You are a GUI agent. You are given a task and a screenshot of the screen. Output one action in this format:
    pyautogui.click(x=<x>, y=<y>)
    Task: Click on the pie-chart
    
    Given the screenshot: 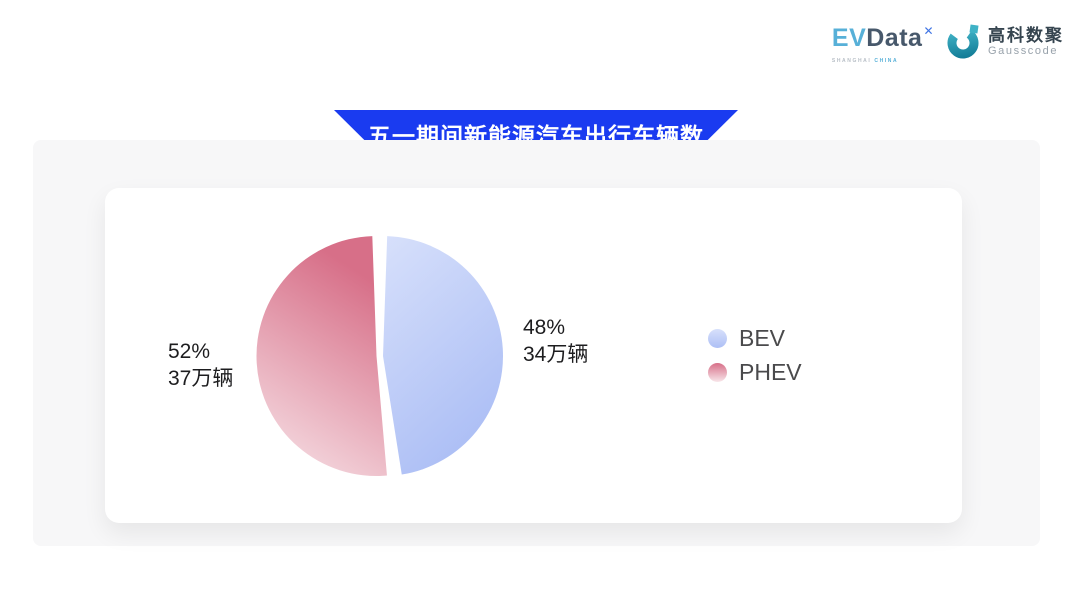 What is the action you would take?
    pyautogui.click(x=380, y=356)
    